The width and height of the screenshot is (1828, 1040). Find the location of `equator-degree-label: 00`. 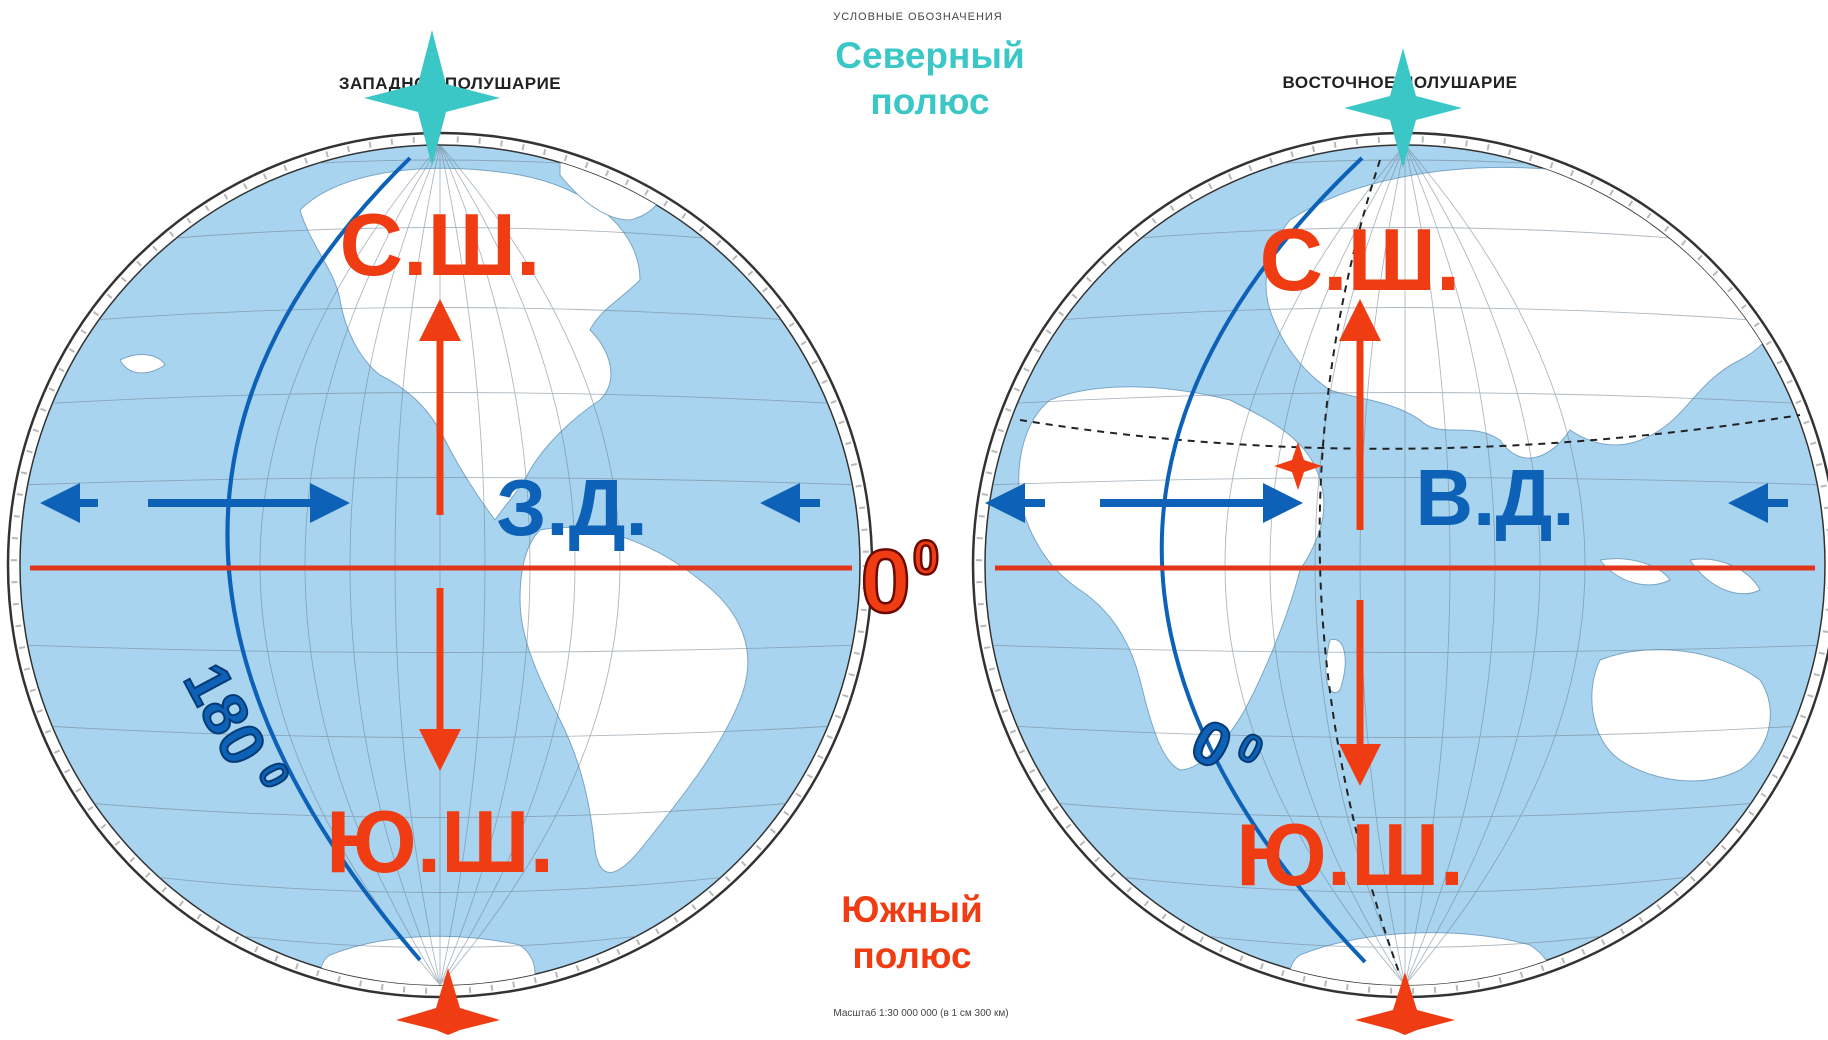

equator-degree-label: 00 is located at coordinates (900, 582).